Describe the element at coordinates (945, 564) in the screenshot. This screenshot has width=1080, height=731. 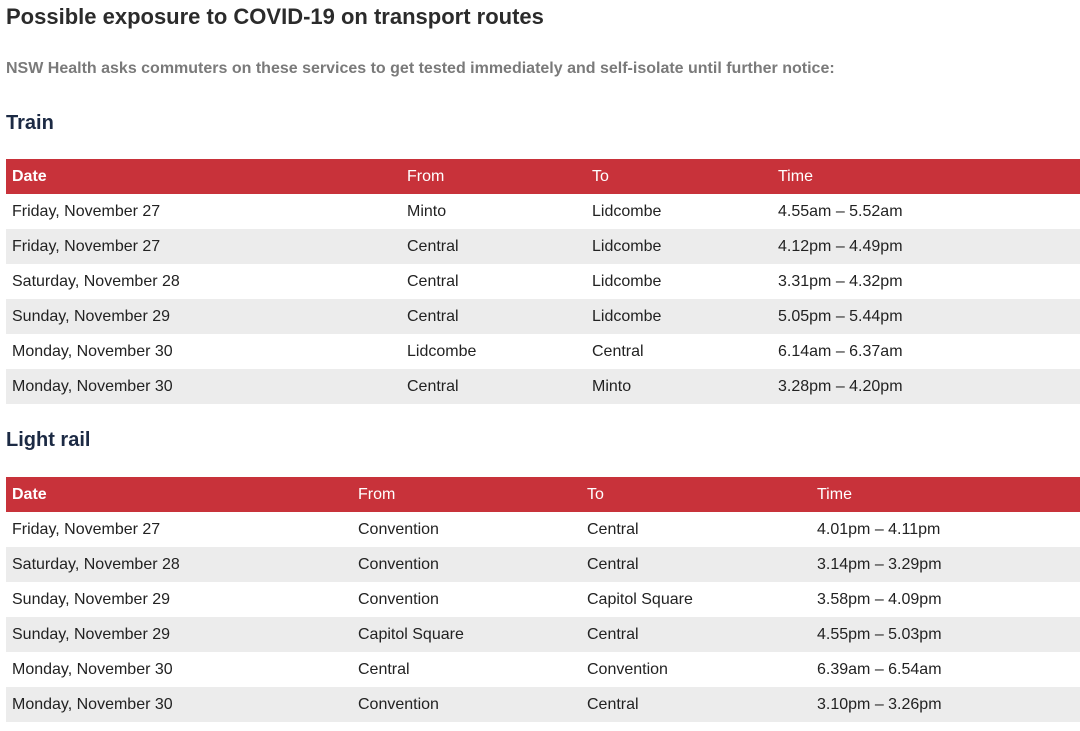
I see `cell-time: 3.14pm – 3.29pm` at that location.